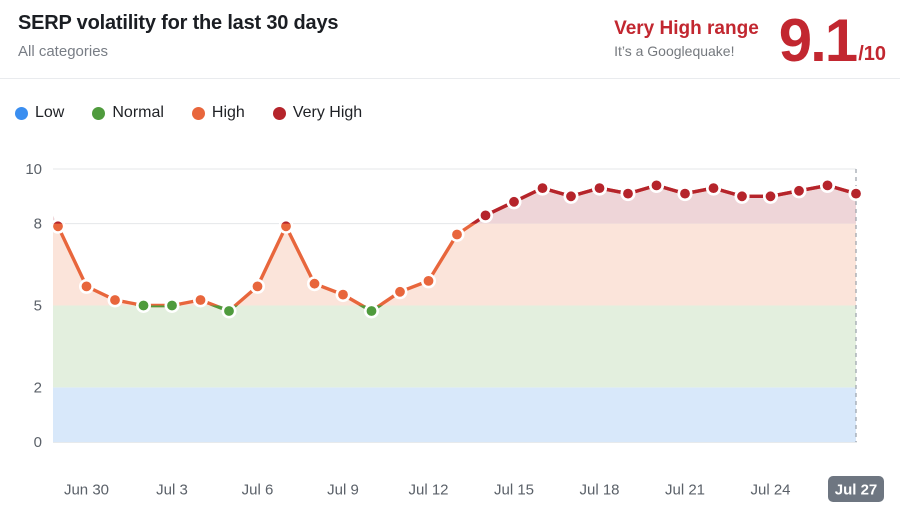 This screenshot has width=900, height=524. What do you see at coordinates (454, 346) in the screenshot?
I see `band-normal` at bounding box center [454, 346].